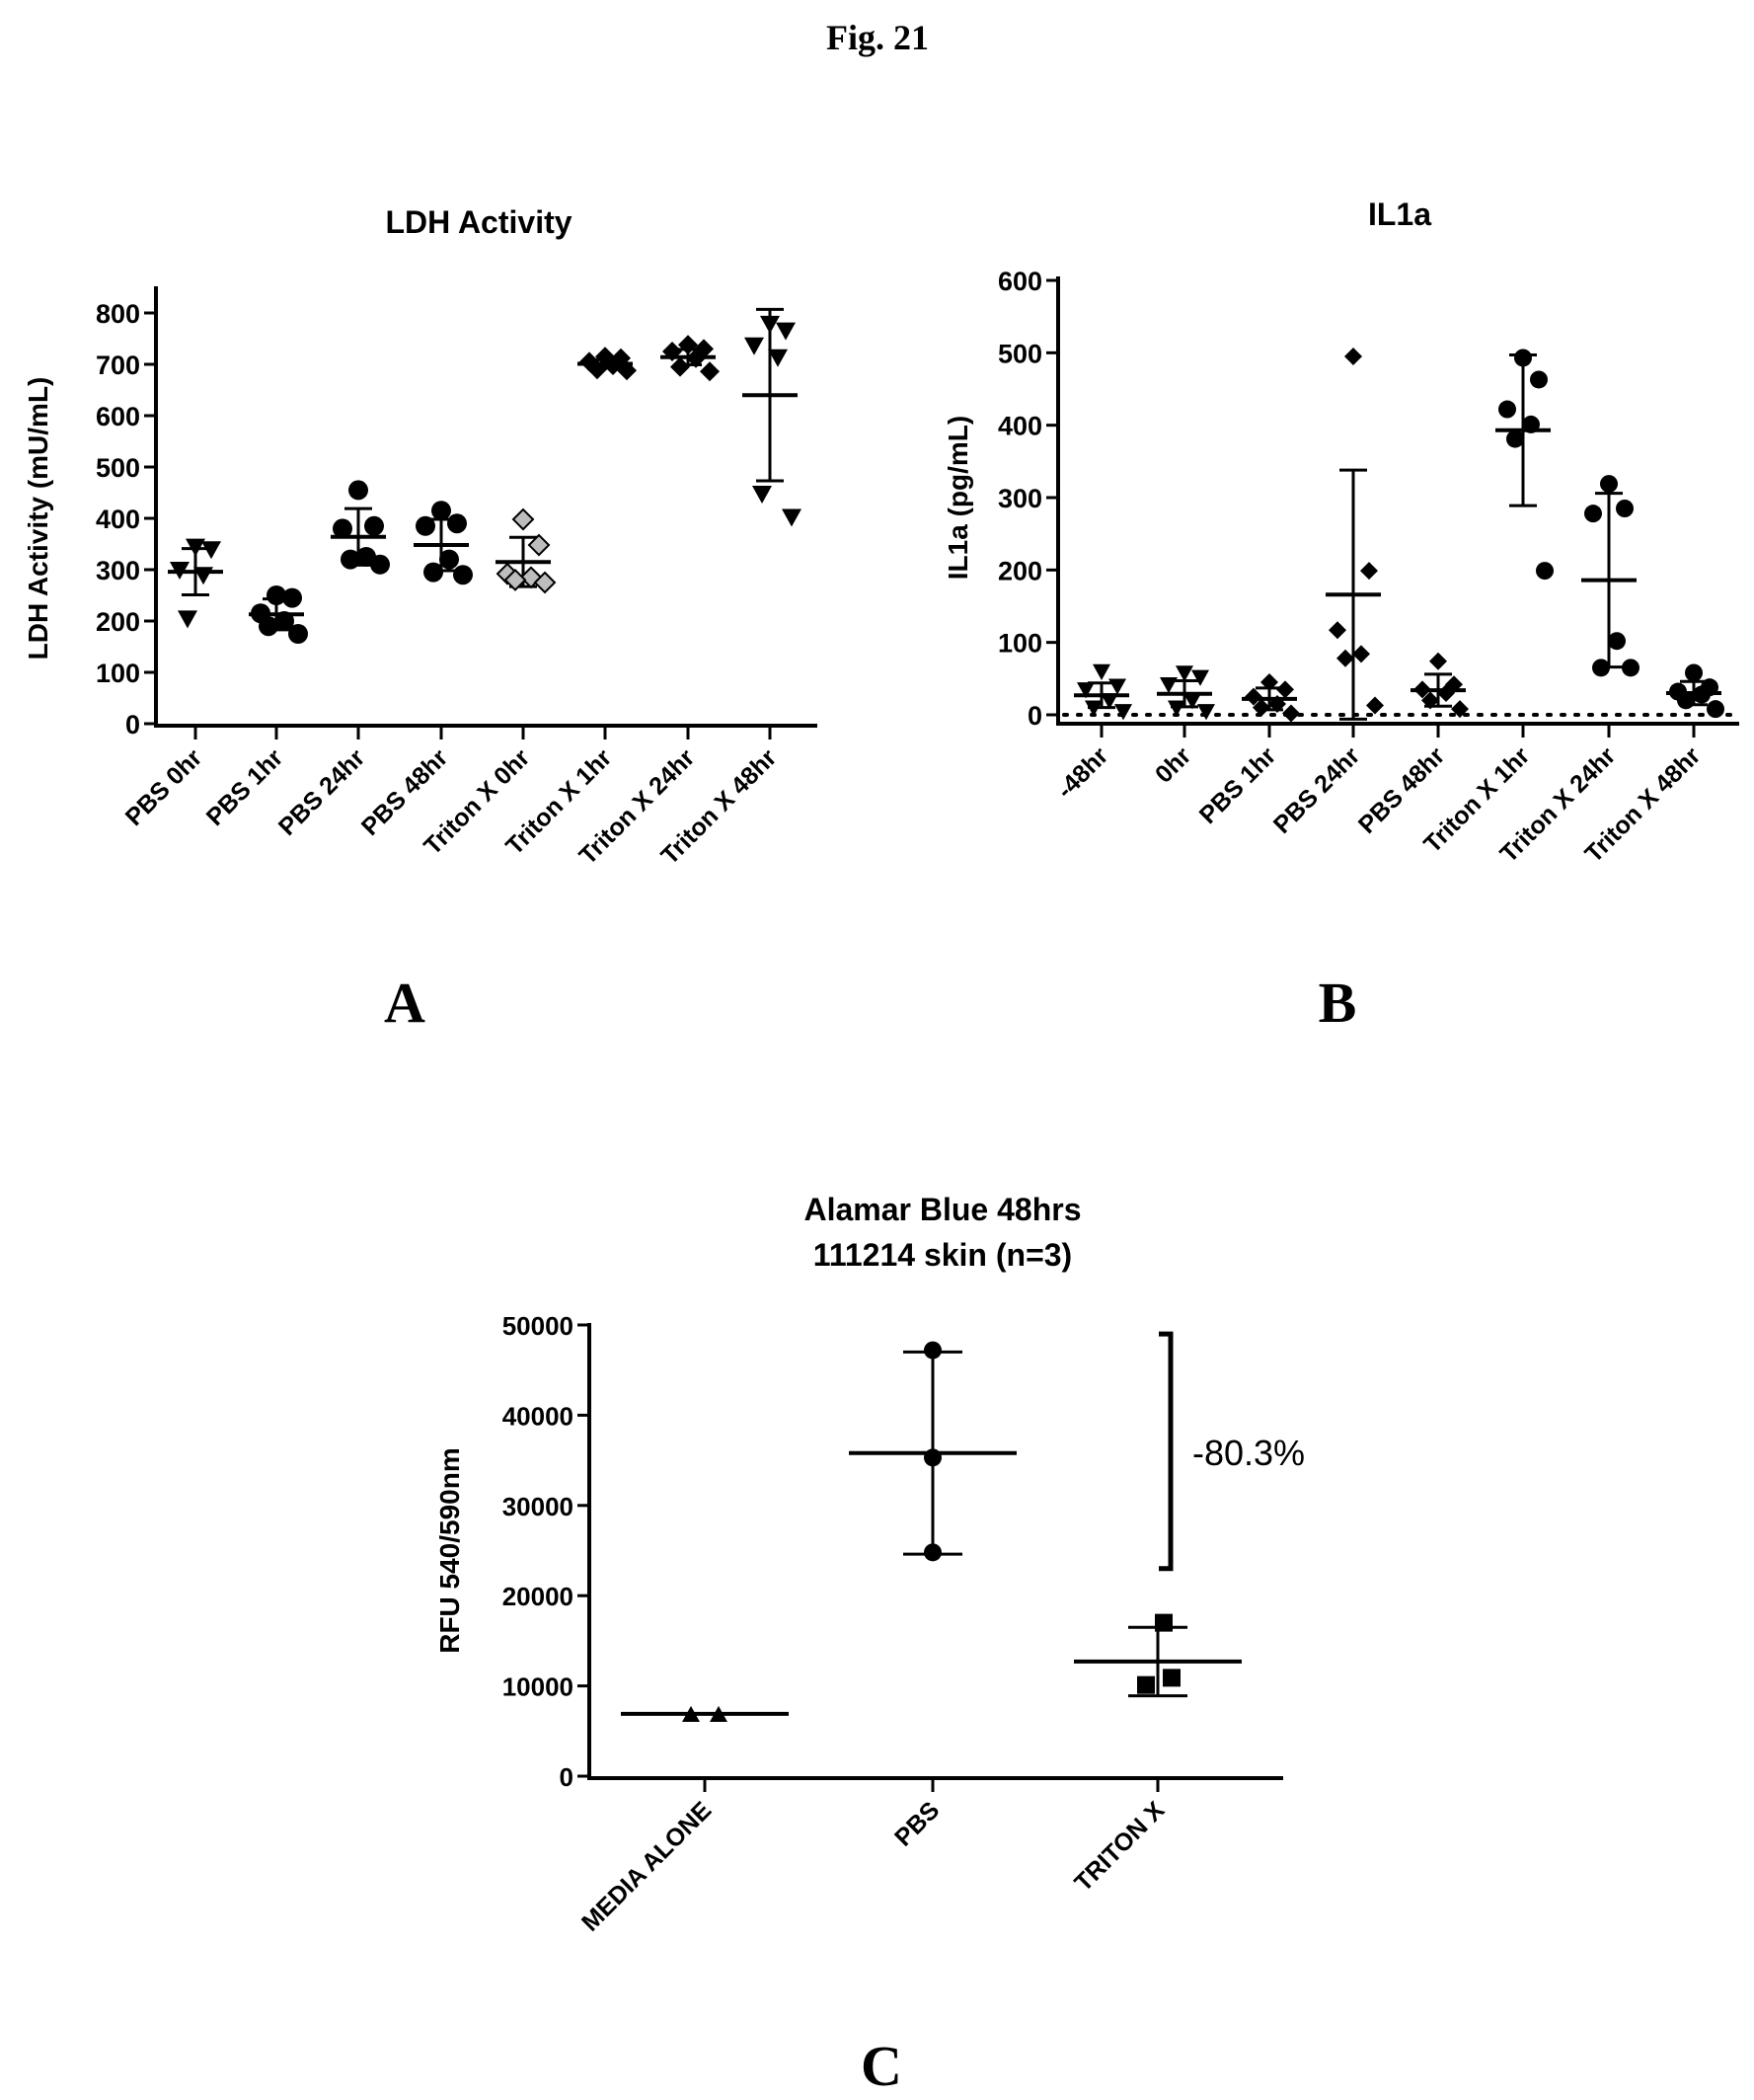 This screenshot has width=1754, height=2100. I want to click on y-tick-label: 800, so click(118, 314).